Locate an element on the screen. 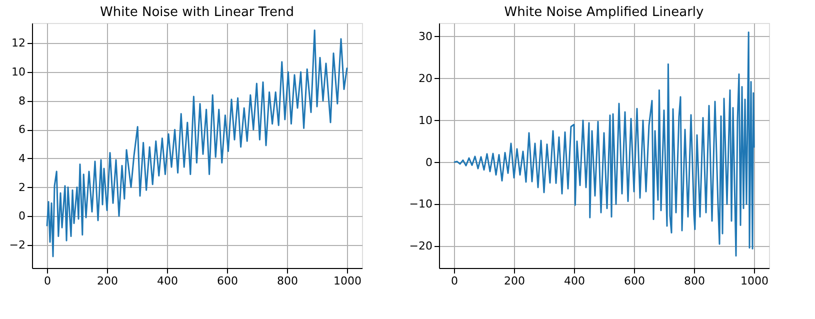 The height and width of the screenshot is (319, 815). chart-title: White Noise with Linear Trend is located at coordinates (197, 12).